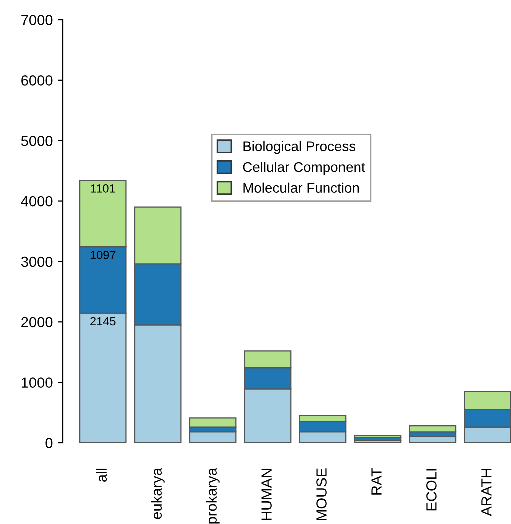 This screenshot has height=524, width=511. I want to click on x-tick-label: ECOLI, so click(431, 490).